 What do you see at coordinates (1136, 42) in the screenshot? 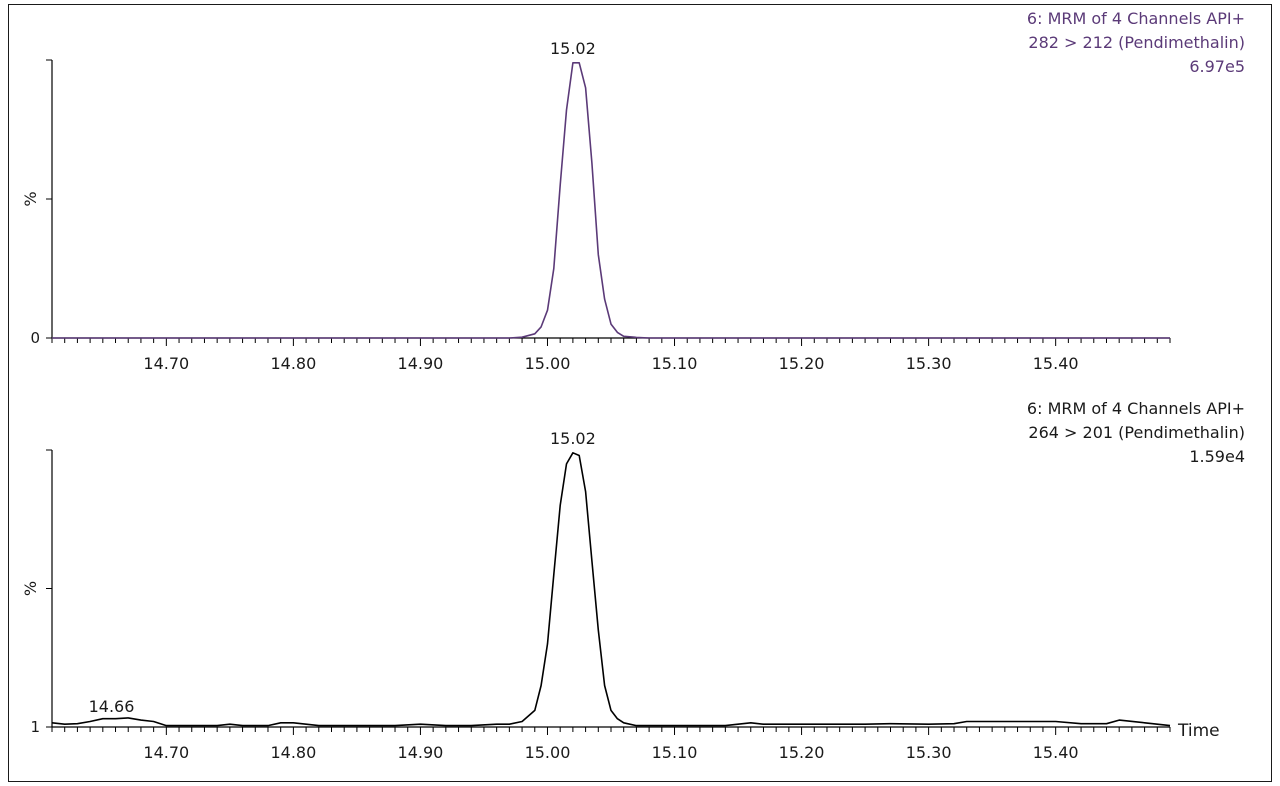
I see `trace-transition-label: 282 > 212 (Pendimethalin)` at bounding box center [1136, 42].